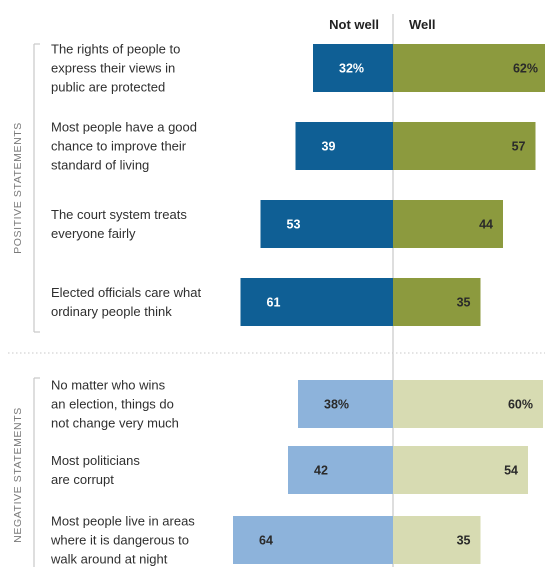 This screenshot has height=567, width=545. I want to click on statement-label: are corrupt, so click(82, 479).